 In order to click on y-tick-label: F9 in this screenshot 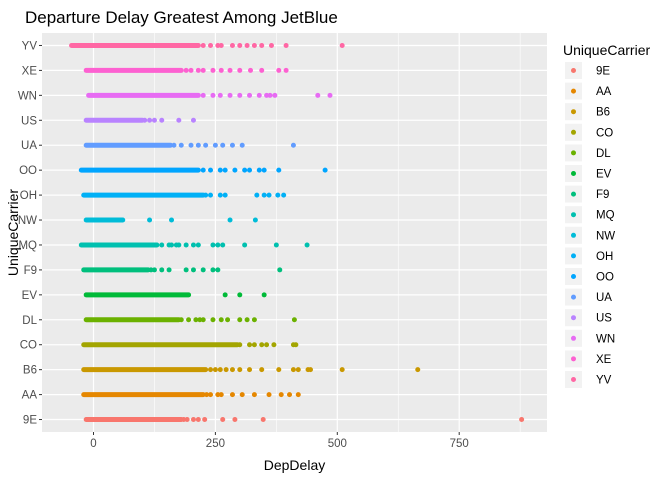, I will do `click(30, 271)`.